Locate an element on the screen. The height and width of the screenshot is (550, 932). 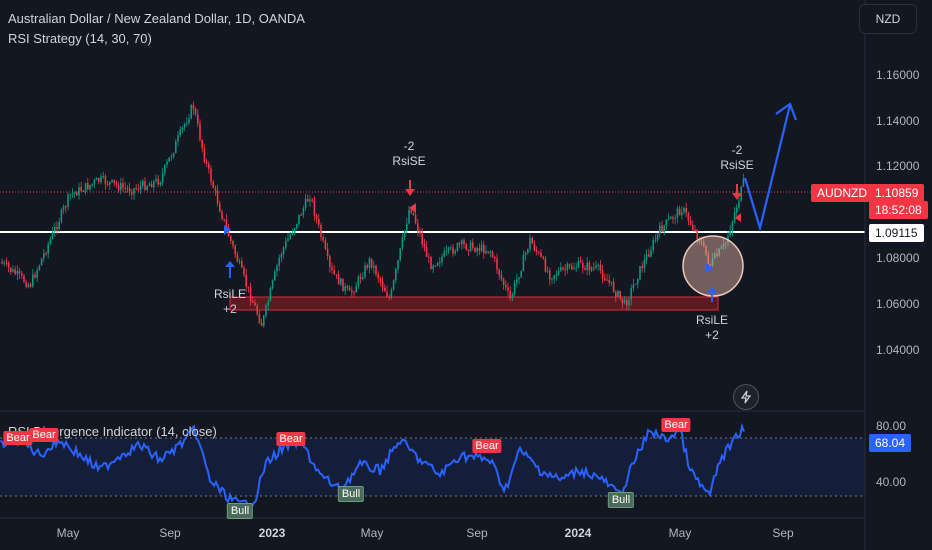
currency-button: NZD is located at coordinates (888, 19).